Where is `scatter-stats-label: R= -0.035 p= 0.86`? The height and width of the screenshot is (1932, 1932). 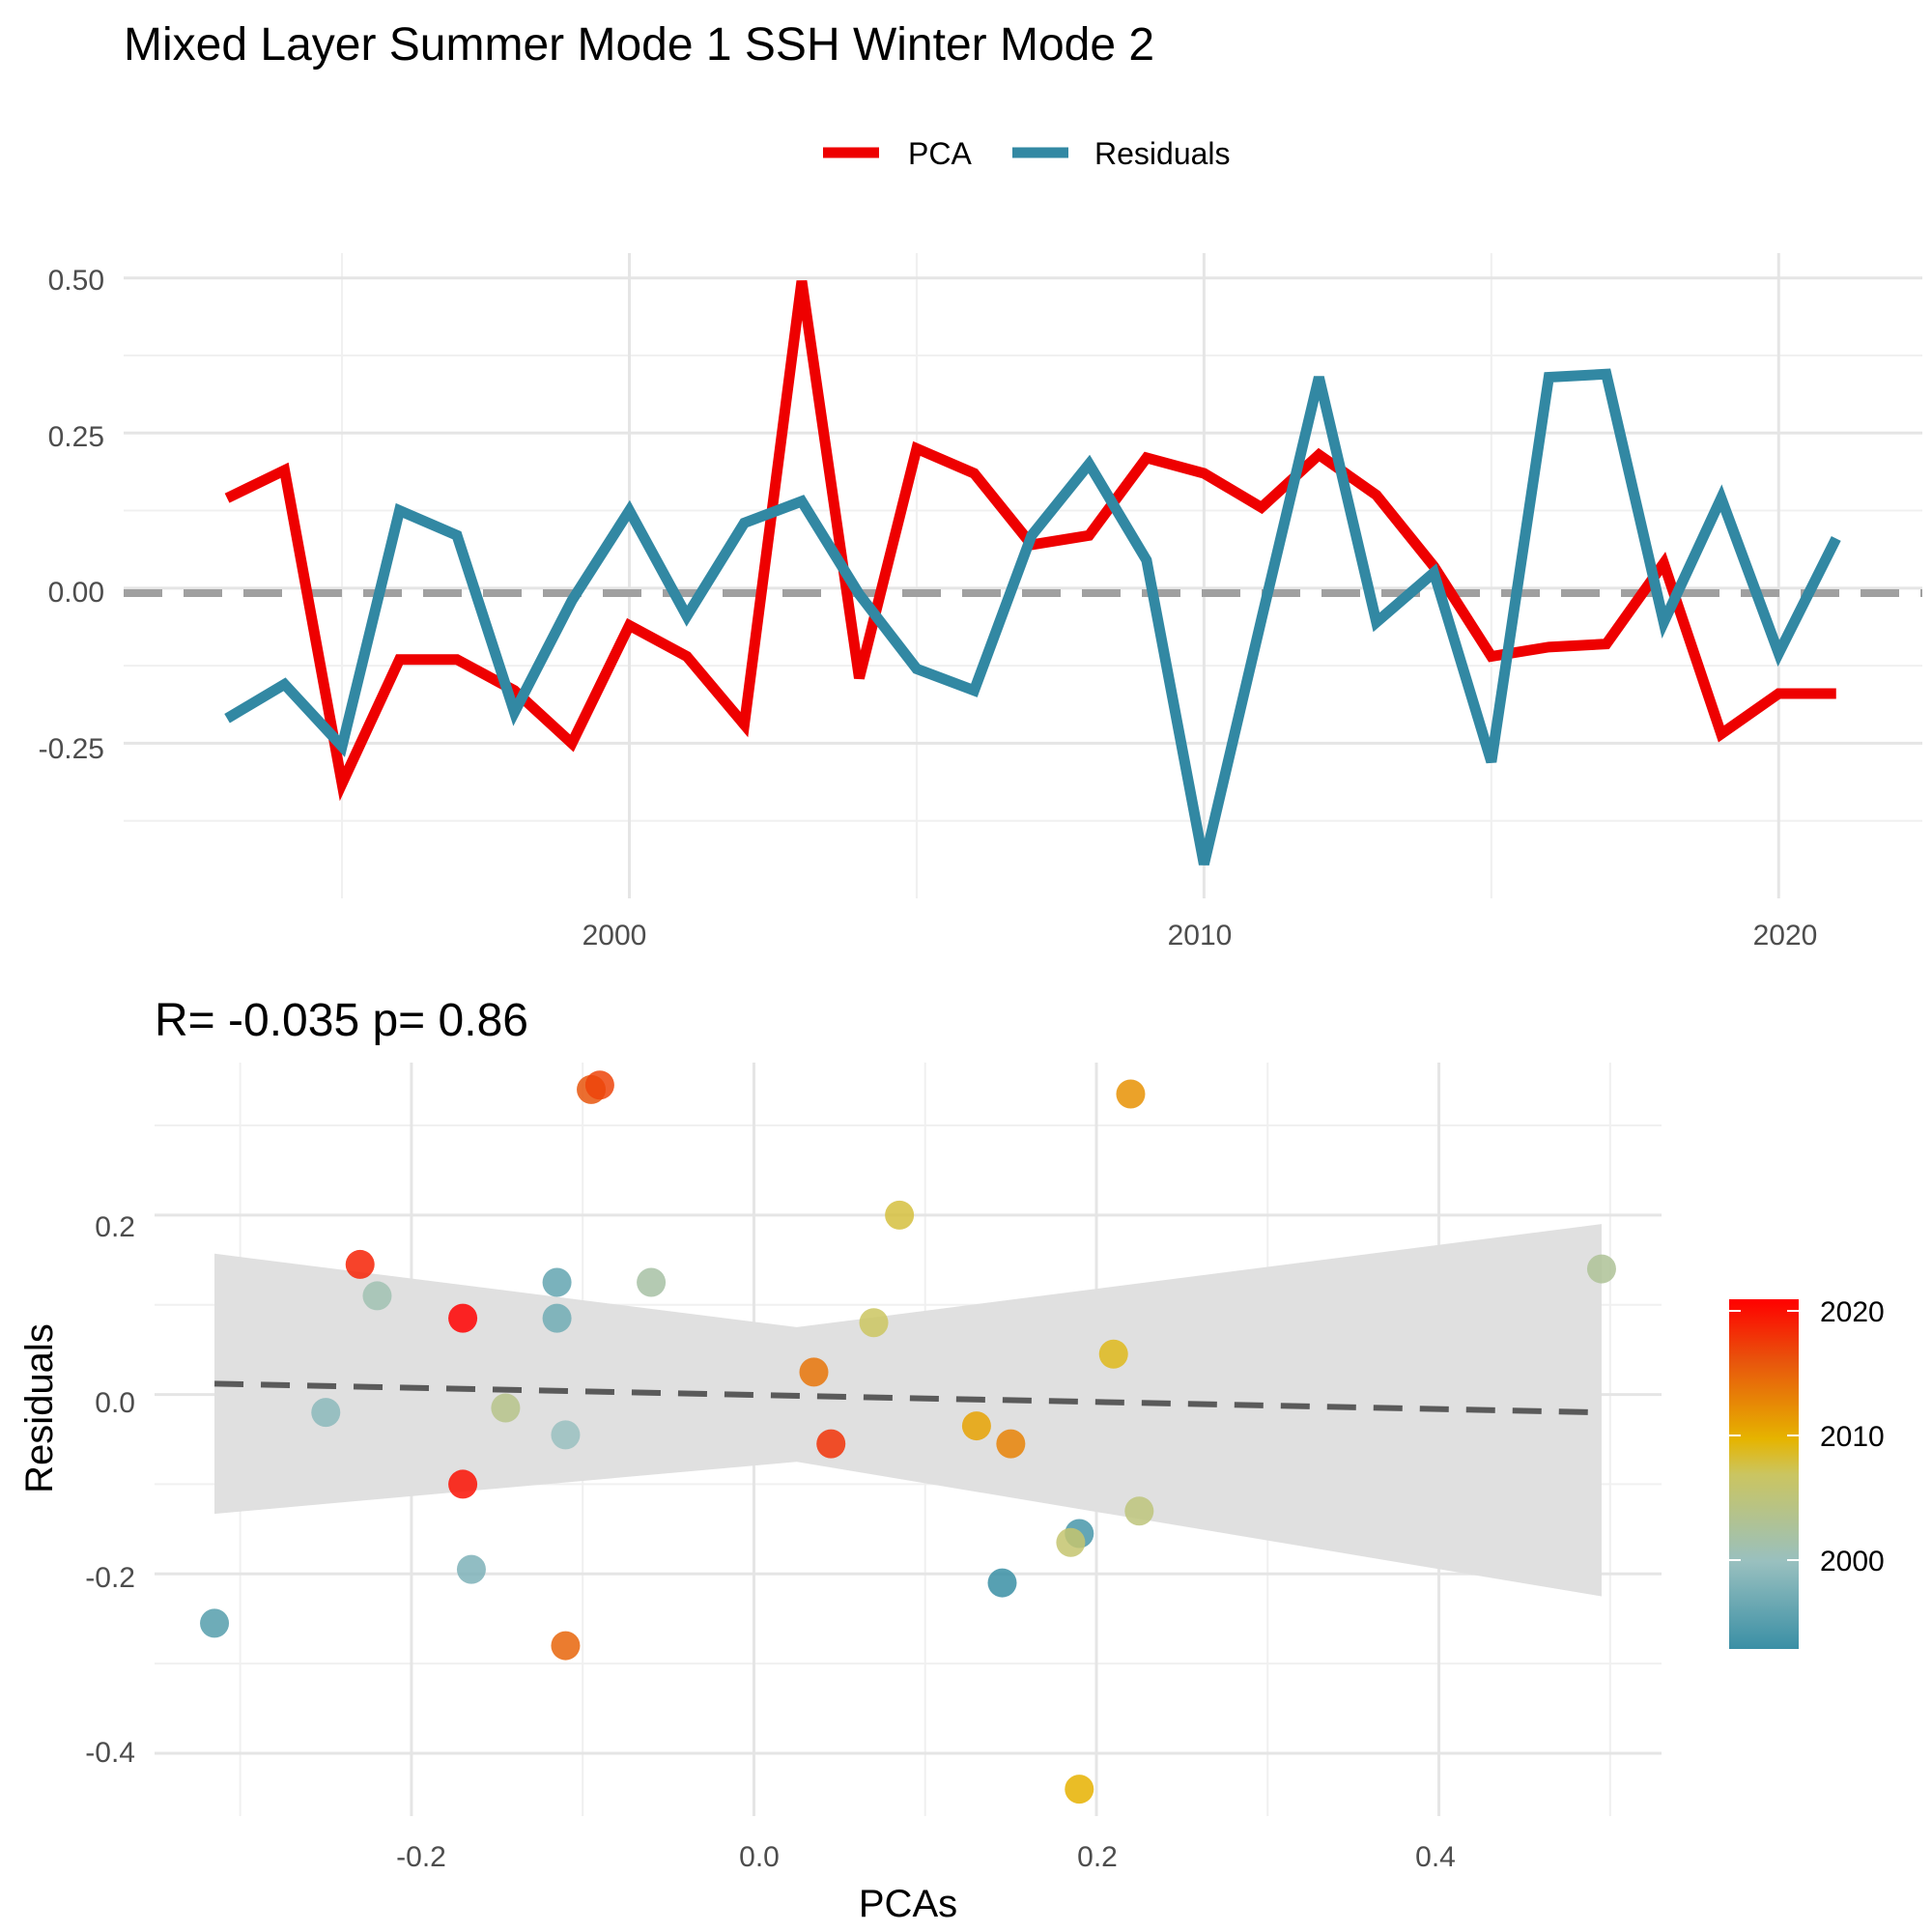
scatter-stats-label: R= -0.035 p= 0.86 is located at coordinates (341, 1021).